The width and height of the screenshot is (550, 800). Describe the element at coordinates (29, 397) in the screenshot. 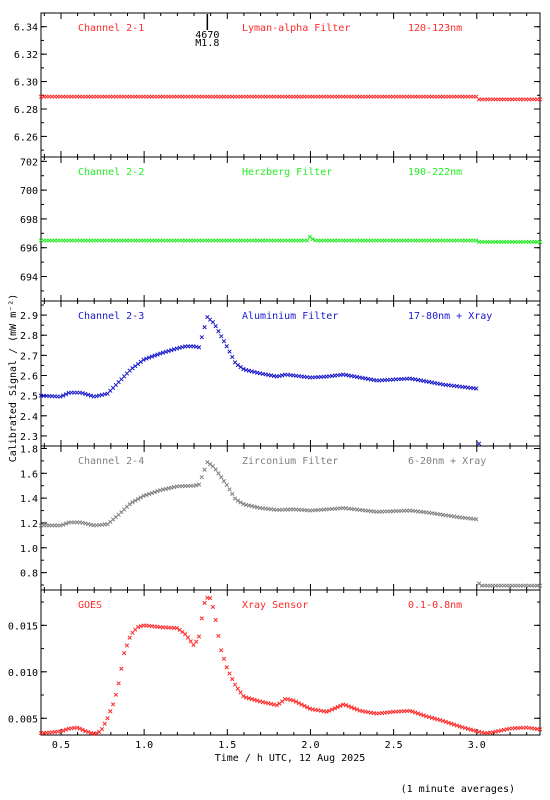

I see `y-tick-label: 2.5` at that location.